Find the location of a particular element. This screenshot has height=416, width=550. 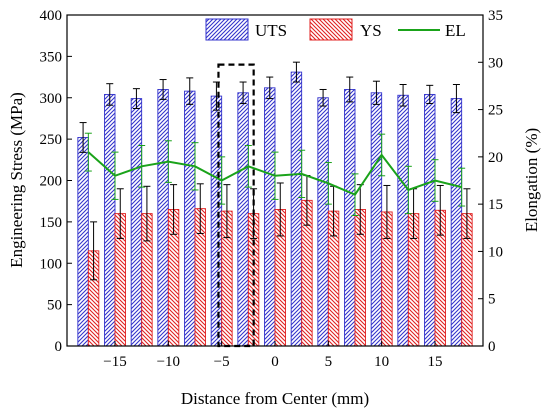

x-axis-title: Distance from Center (mm) is located at coordinates (275, 398).